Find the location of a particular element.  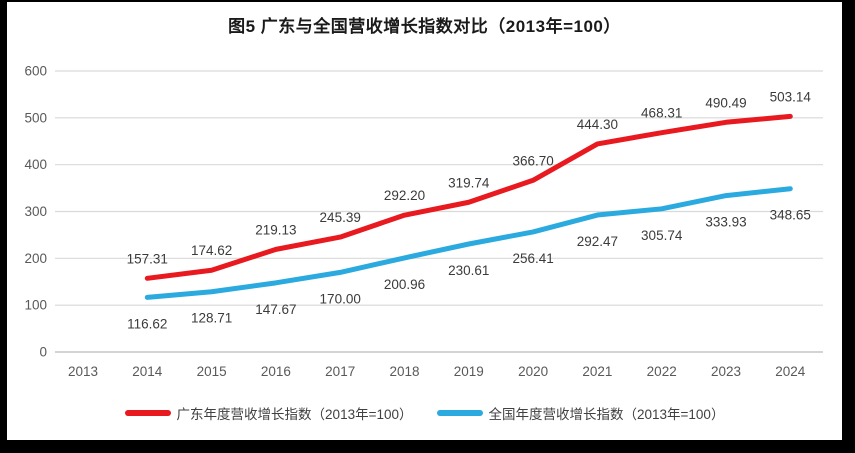

data-label: 230.61 is located at coordinates (468, 270).